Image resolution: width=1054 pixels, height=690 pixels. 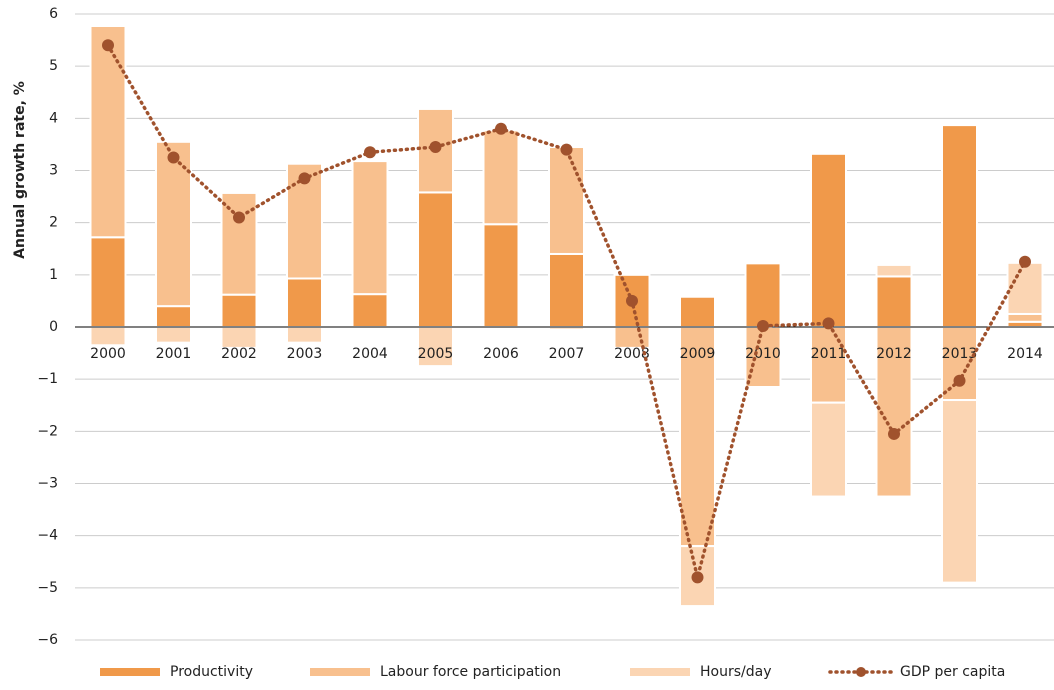 What do you see at coordinates (53, 118) in the screenshot?
I see `y-tick-label: 4` at bounding box center [53, 118].